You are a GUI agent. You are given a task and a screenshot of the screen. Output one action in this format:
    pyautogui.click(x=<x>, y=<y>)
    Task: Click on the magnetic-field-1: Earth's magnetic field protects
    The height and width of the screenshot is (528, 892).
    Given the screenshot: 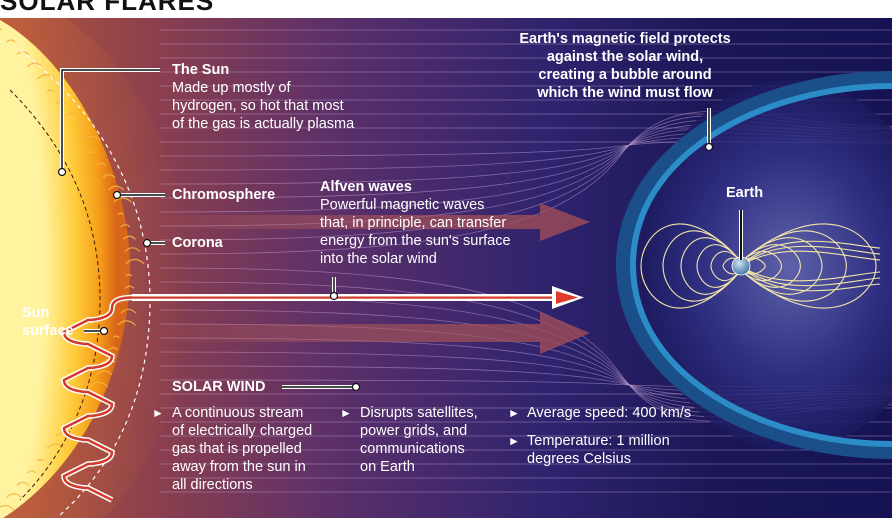 What is the action you would take?
    pyautogui.click(x=625, y=39)
    